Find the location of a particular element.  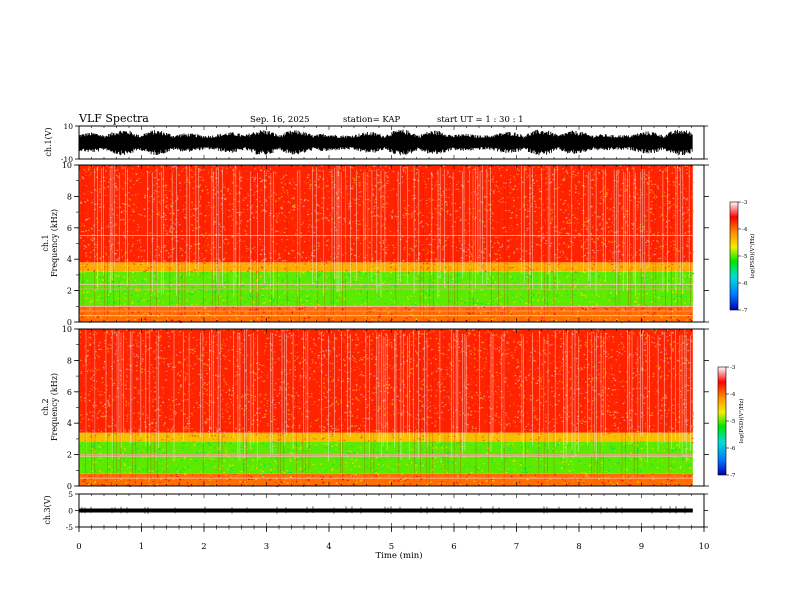

ch2-spec-ytick-label: 10 is located at coordinates (67, 329).